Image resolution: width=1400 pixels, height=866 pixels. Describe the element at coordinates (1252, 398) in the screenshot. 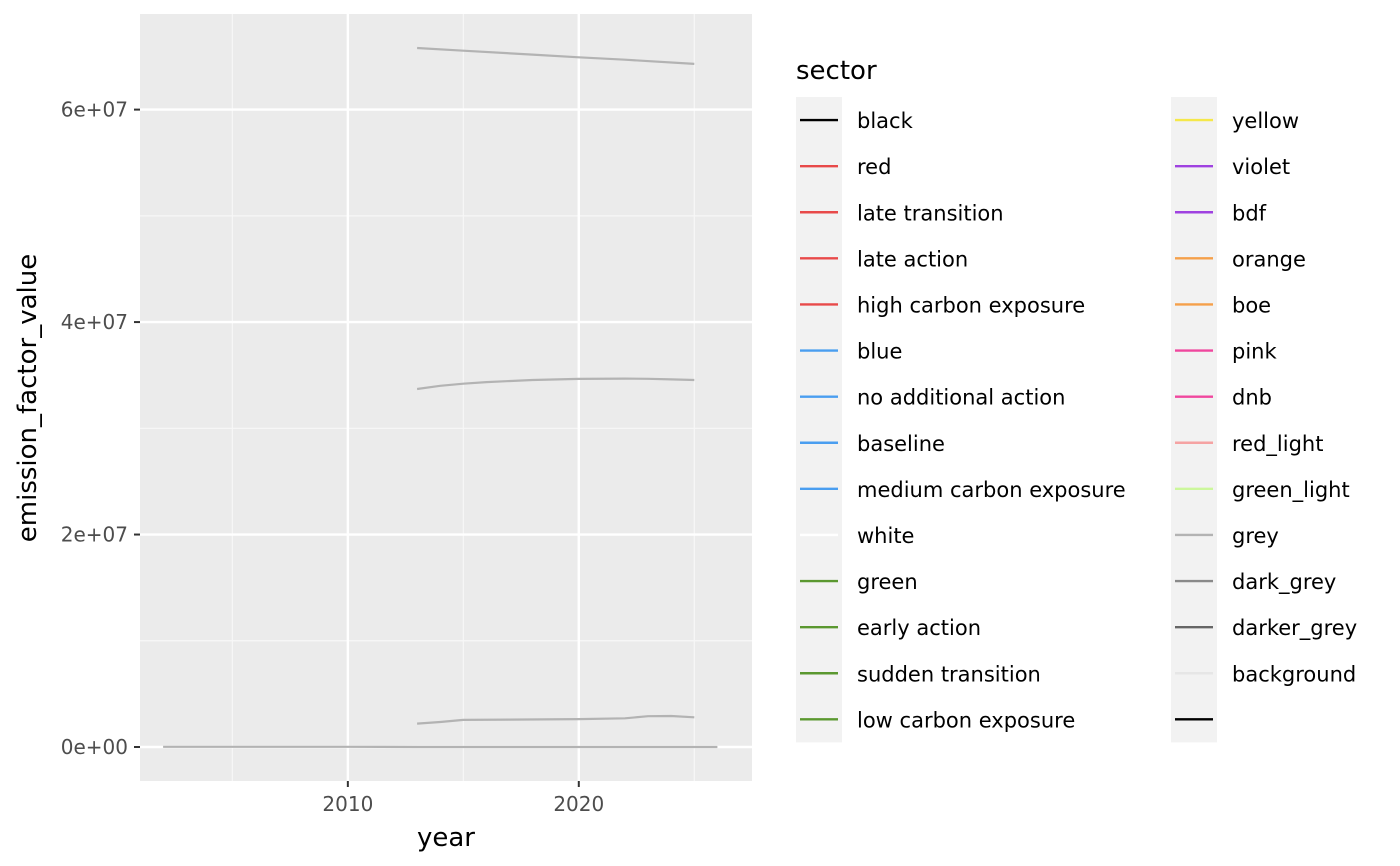

I see `legend-label: dnb` at that location.